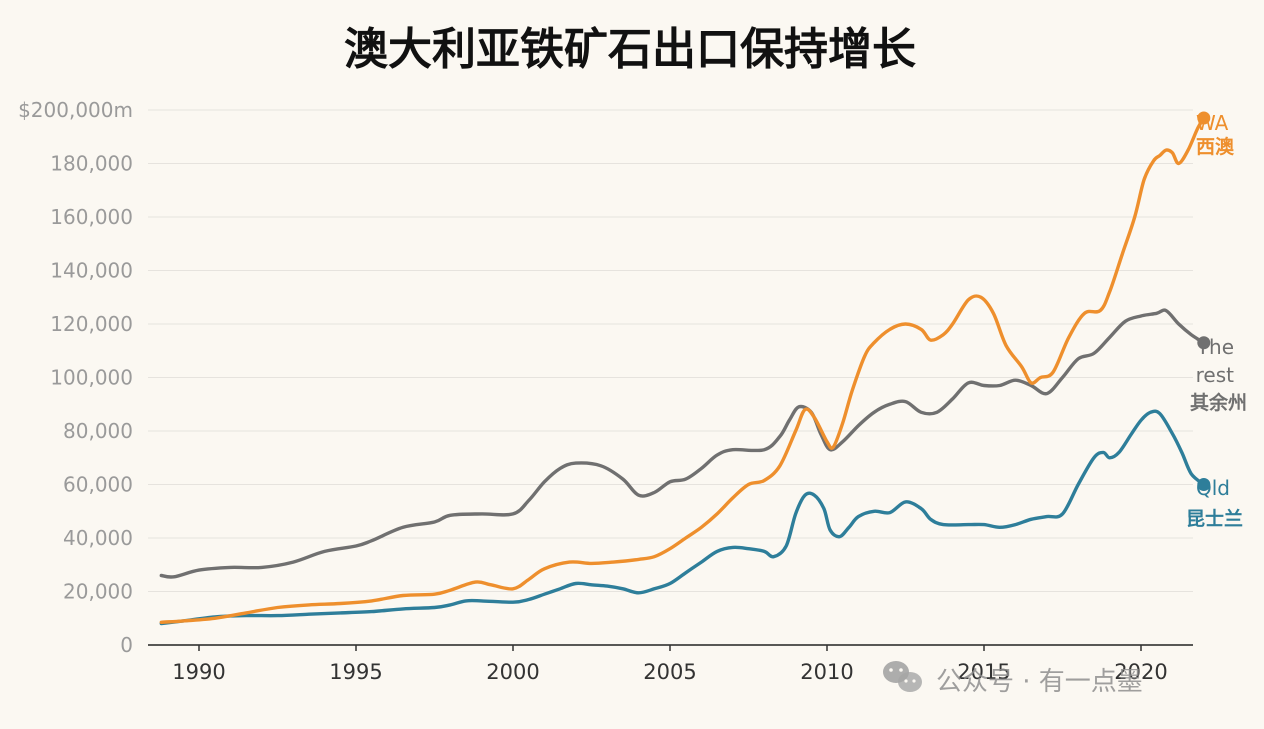 The width and height of the screenshot is (1264, 729). What do you see at coordinates (91, 217) in the screenshot?
I see `y-tick-label: 160,000` at bounding box center [91, 217].